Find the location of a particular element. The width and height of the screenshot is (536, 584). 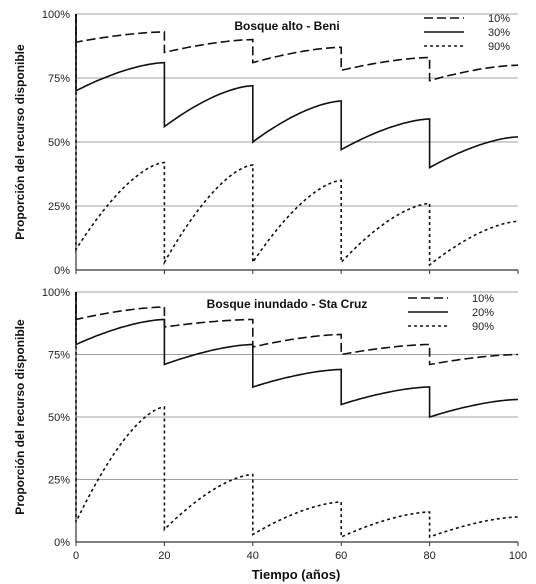

legend-label: 30% is located at coordinates (499, 33).